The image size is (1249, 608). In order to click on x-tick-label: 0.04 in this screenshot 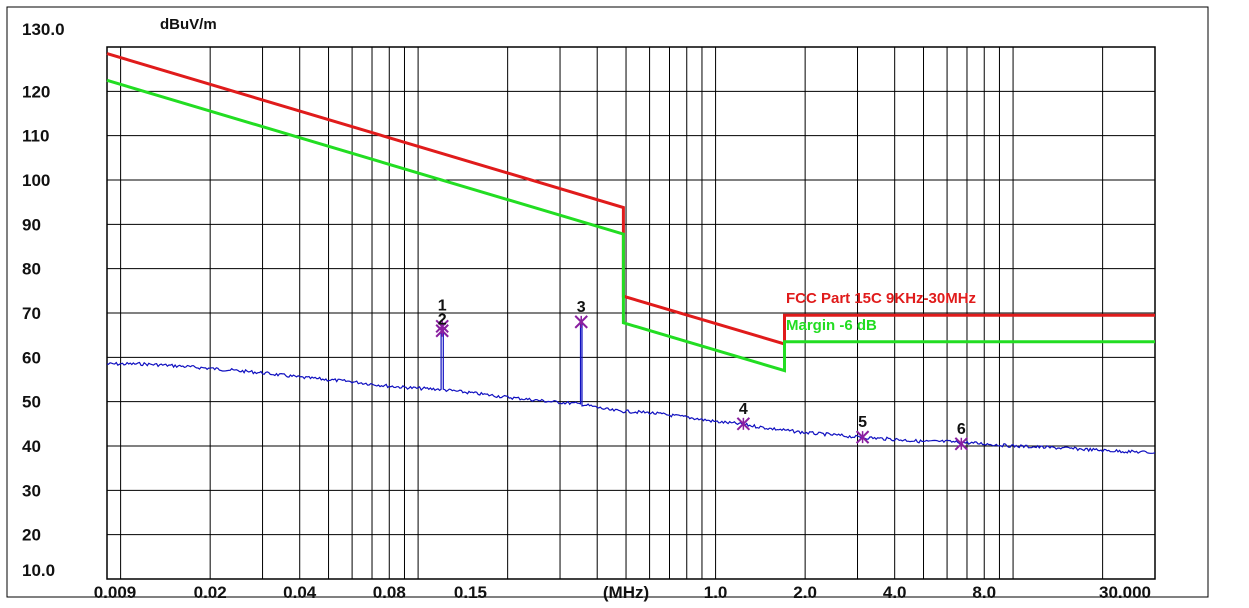, I will do `click(300, 592)`.